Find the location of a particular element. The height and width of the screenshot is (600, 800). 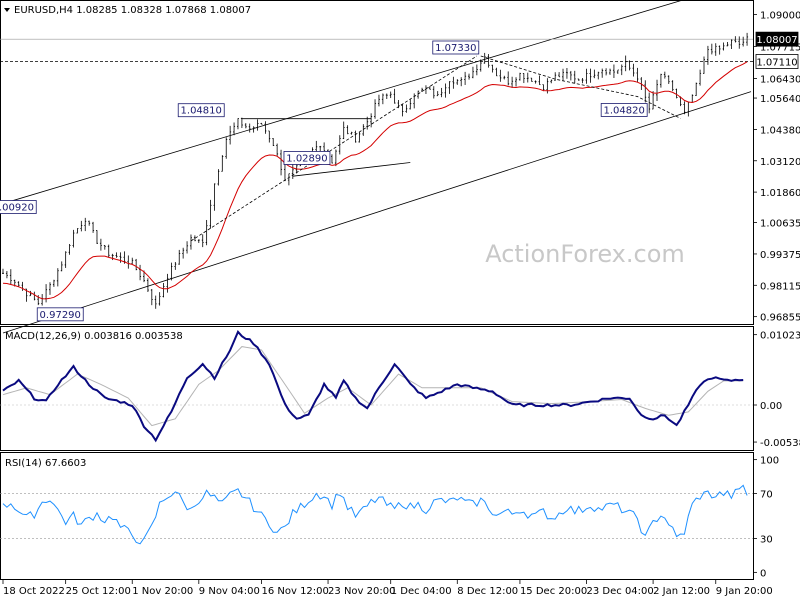

price-annotation-label: 1.02890 is located at coordinates (306, 158).